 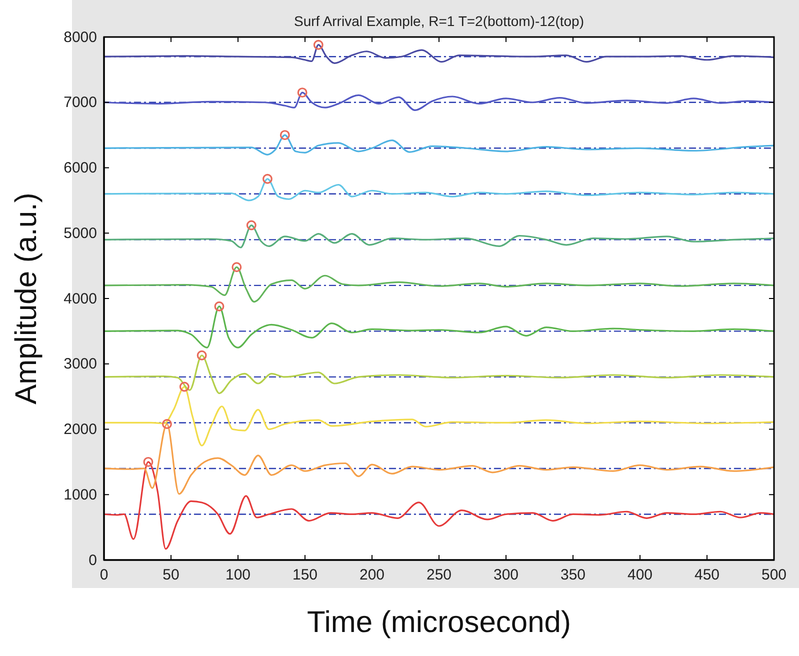 What do you see at coordinates (80, 168) in the screenshot?
I see `y-tick-label: 6000` at bounding box center [80, 168].